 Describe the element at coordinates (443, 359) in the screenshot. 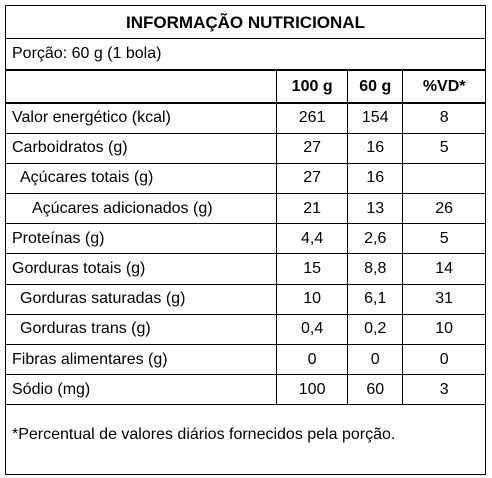

I see `value-vd: 0` at that location.